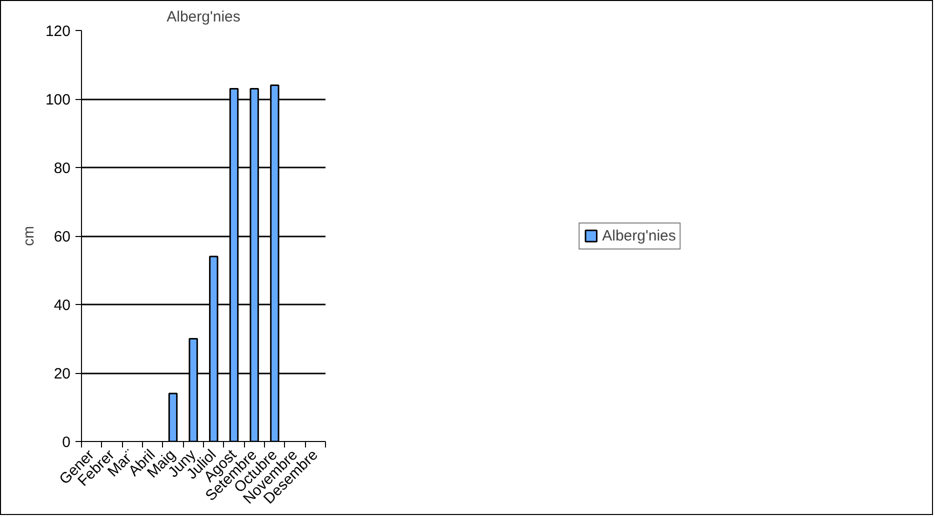 Image resolution: width=935 pixels, height=517 pixels. I want to click on chart-title: Alberg'nies, so click(203, 17).